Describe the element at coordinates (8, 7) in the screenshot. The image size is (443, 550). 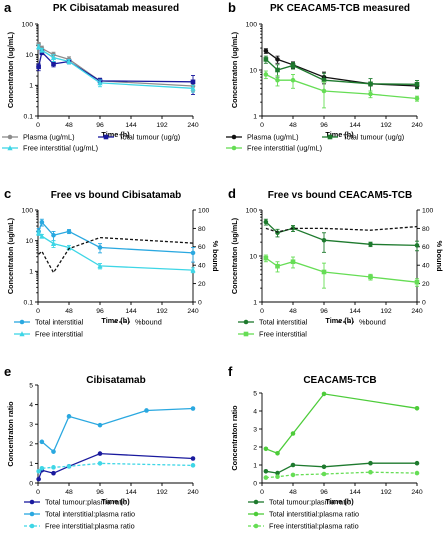
I see `panel-label: a` at that location.